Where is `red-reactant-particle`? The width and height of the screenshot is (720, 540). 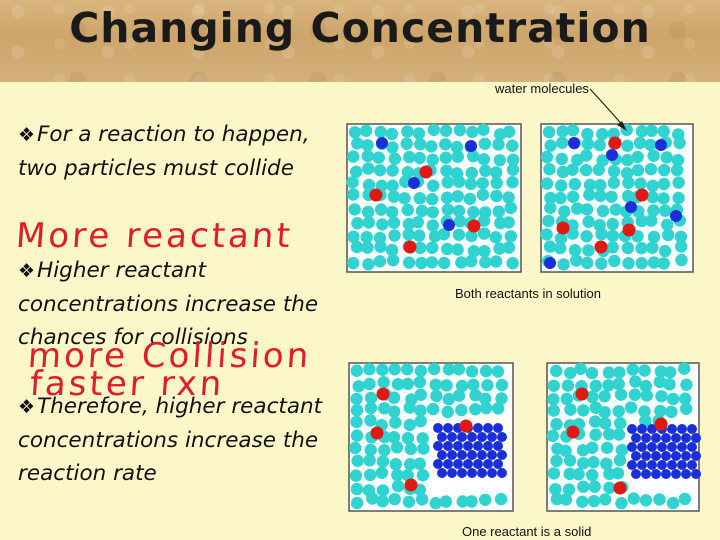 red-reactant-particle is located at coordinates (573, 432).